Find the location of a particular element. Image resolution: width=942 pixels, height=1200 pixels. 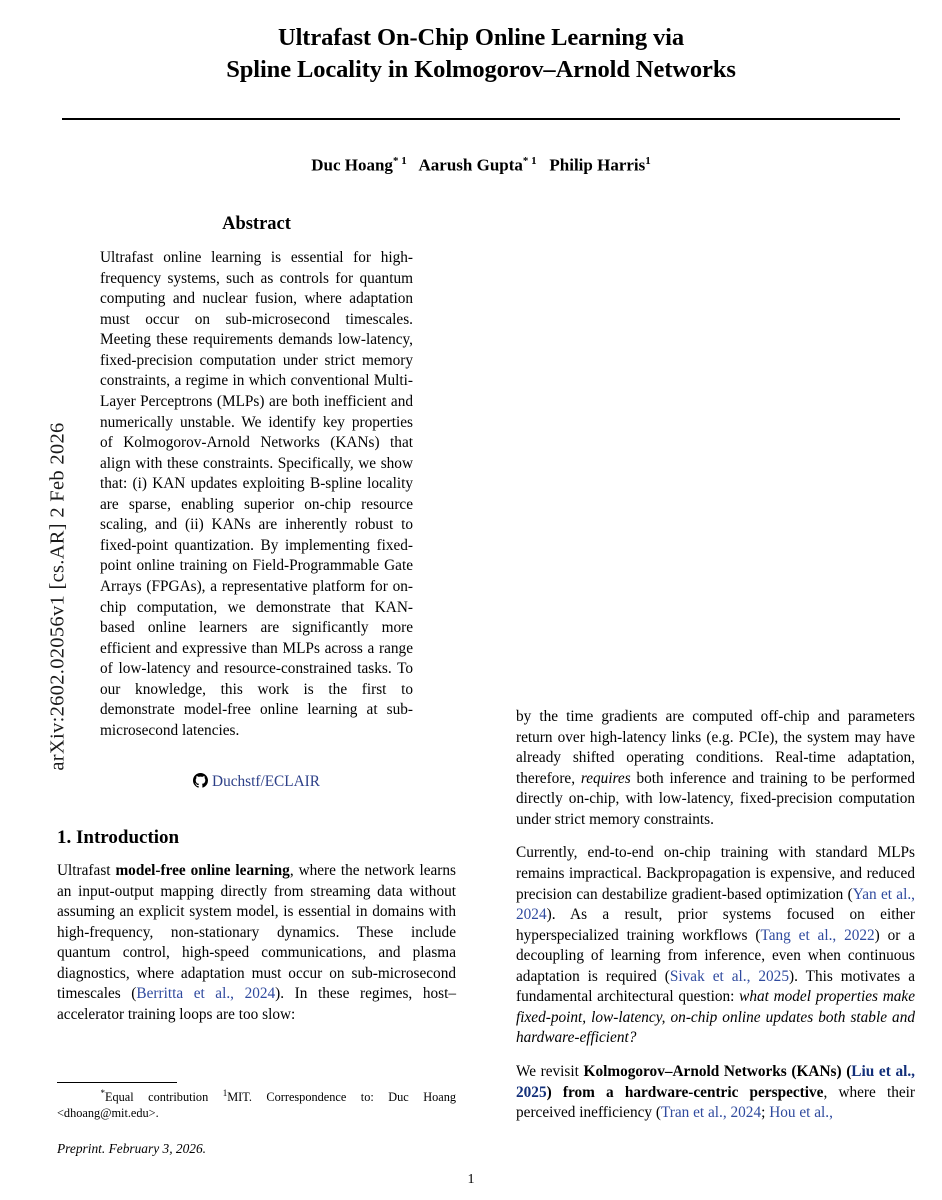

right-p1-ital: requires is located at coordinates (605, 778).